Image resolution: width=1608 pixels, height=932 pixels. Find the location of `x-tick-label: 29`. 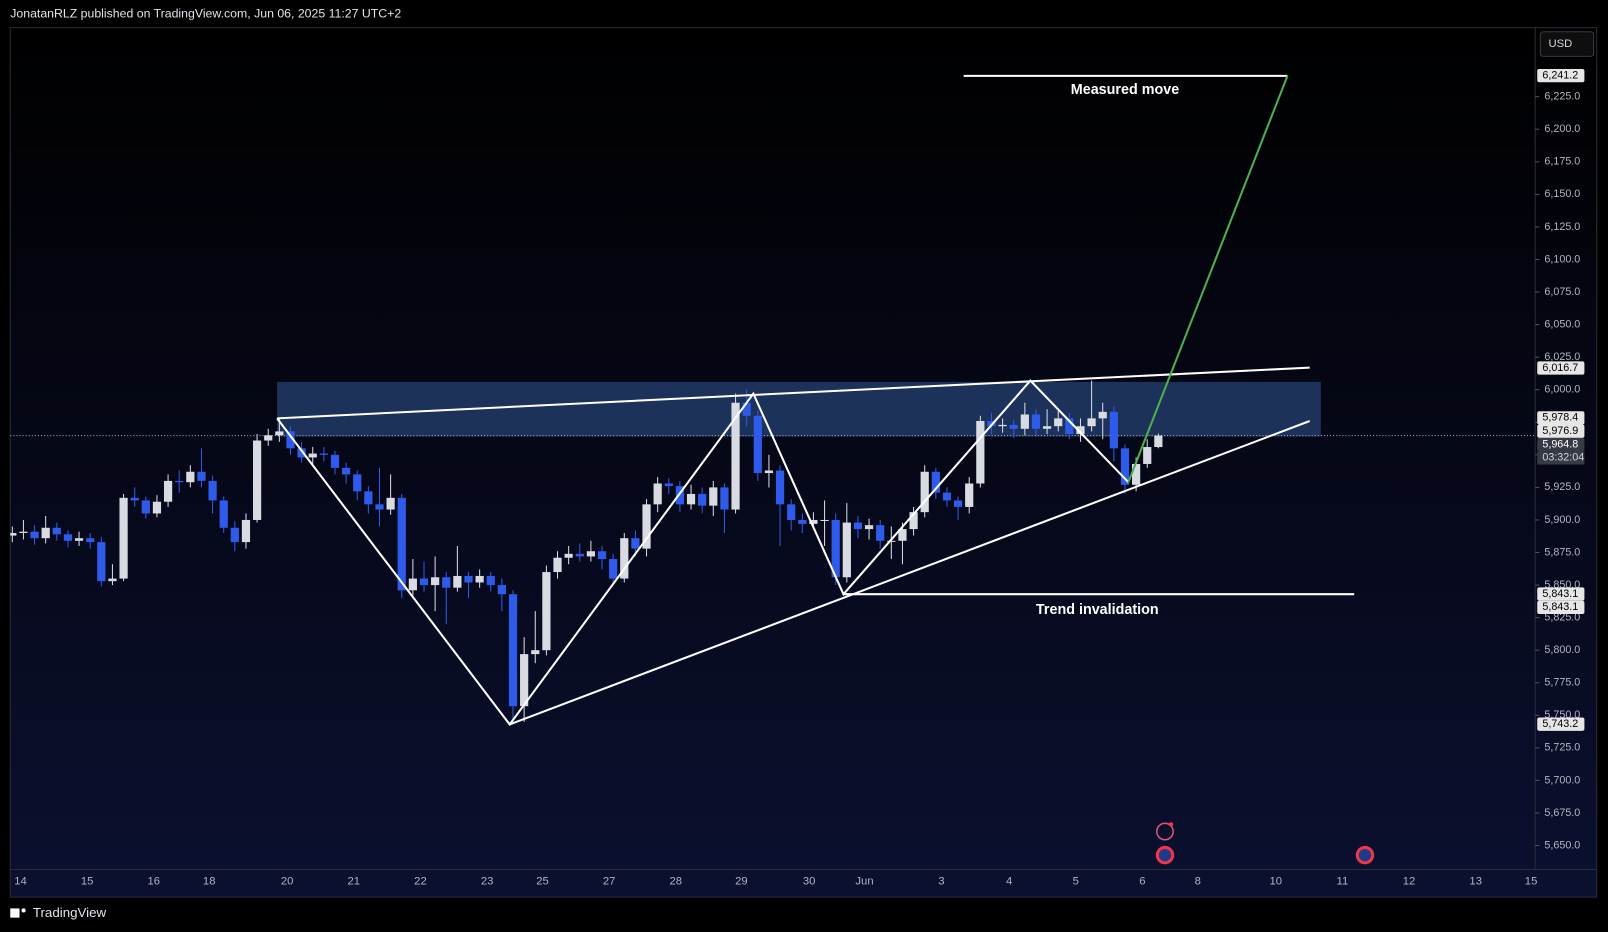

x-tick-label: 29 is located at coordinates (741, 882).